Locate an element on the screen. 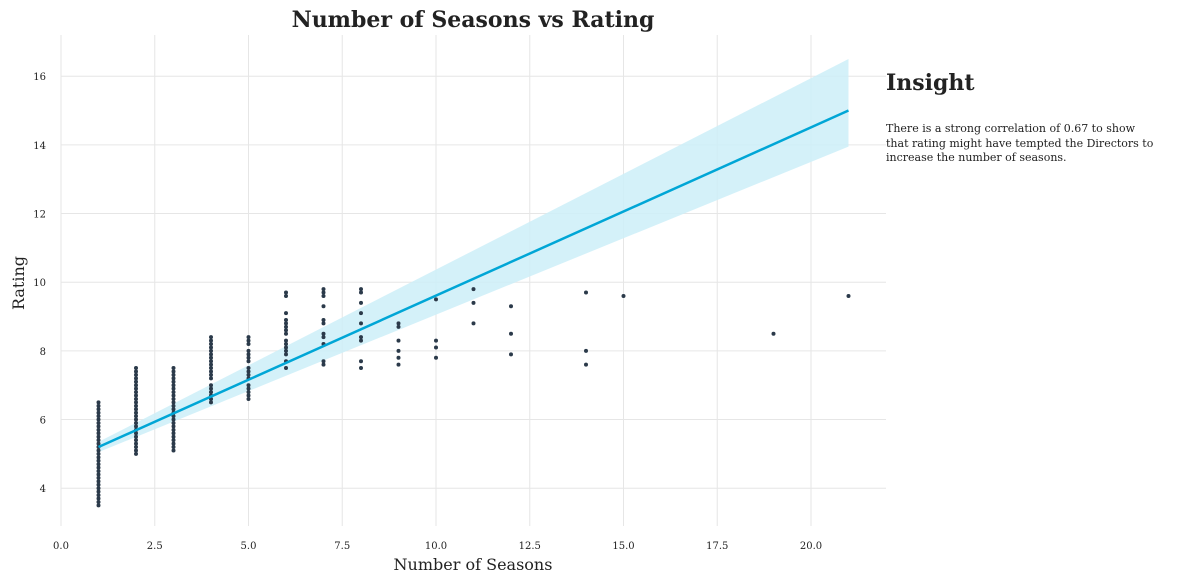 Image resolution: width=1184 pixels, height=584 pixels. x-tick-label: 20.0 is located at coordinates (811, 546).